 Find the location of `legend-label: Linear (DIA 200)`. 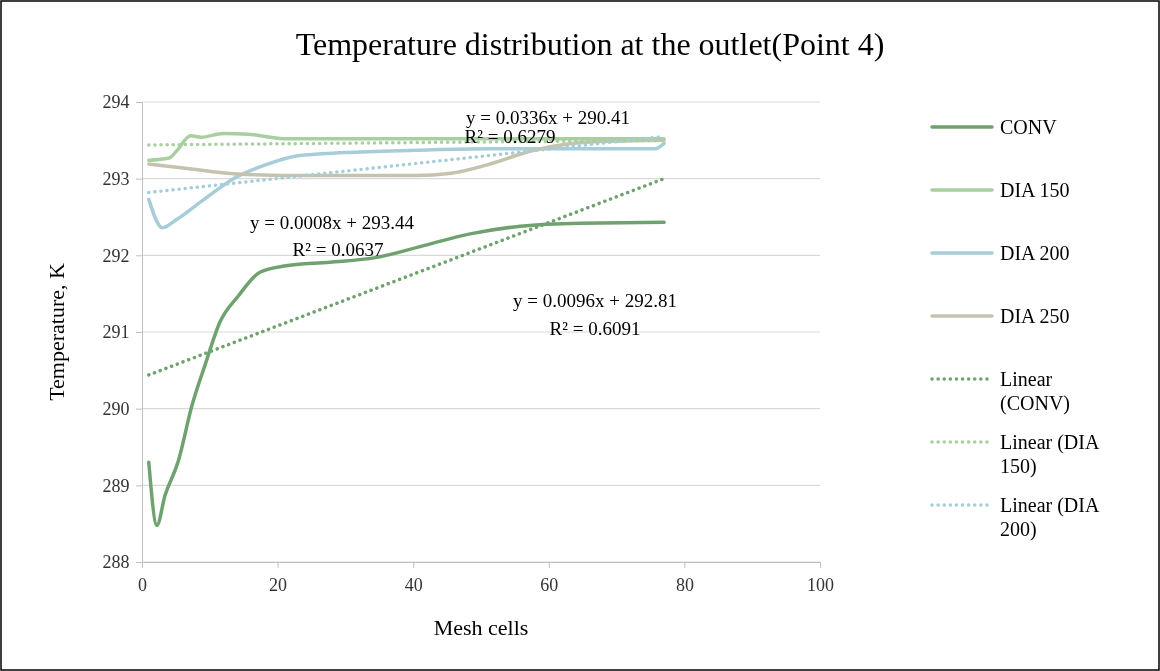

legend-label: Linear (DIA 200) is located at coordinates (1050, 517).